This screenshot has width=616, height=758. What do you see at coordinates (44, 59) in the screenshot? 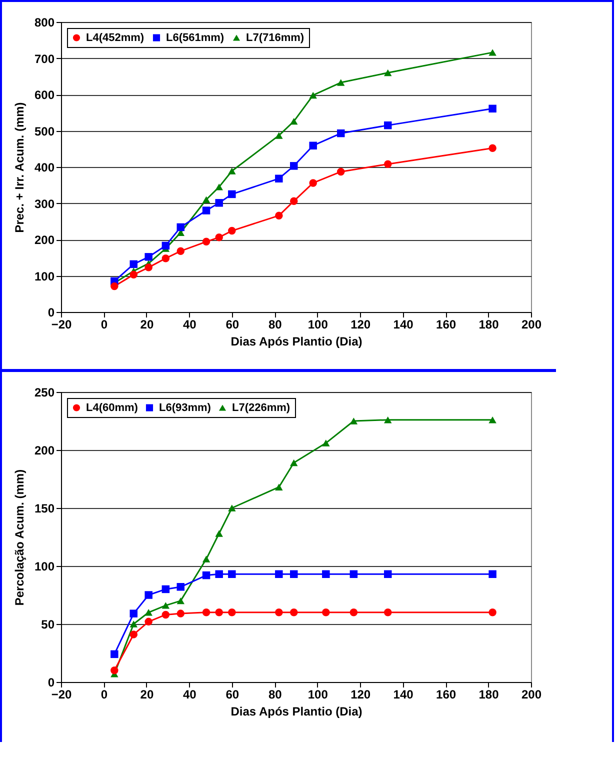
I see `y-tick-label: 700` at bounding box center [44, 59].